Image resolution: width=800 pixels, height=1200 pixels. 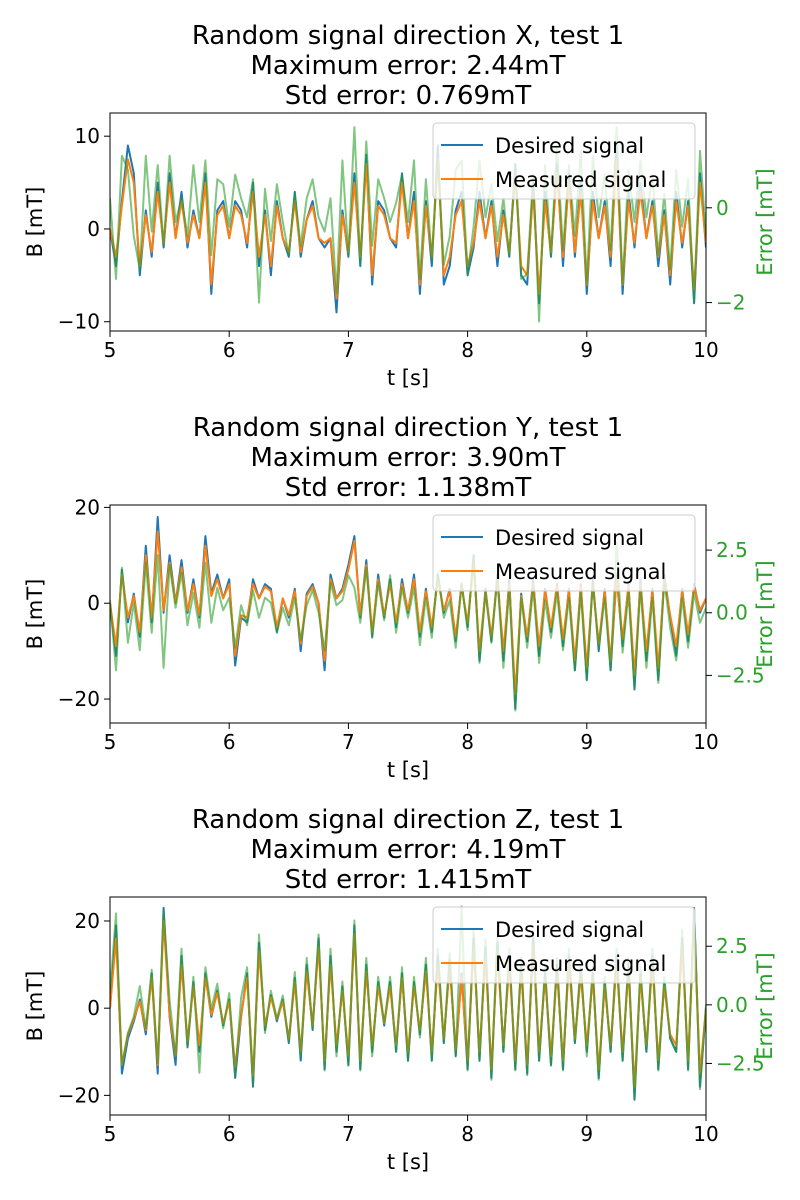 I want to click on chart-title-line: Maximum error: 2.44mT, so click(x=408, y=66).